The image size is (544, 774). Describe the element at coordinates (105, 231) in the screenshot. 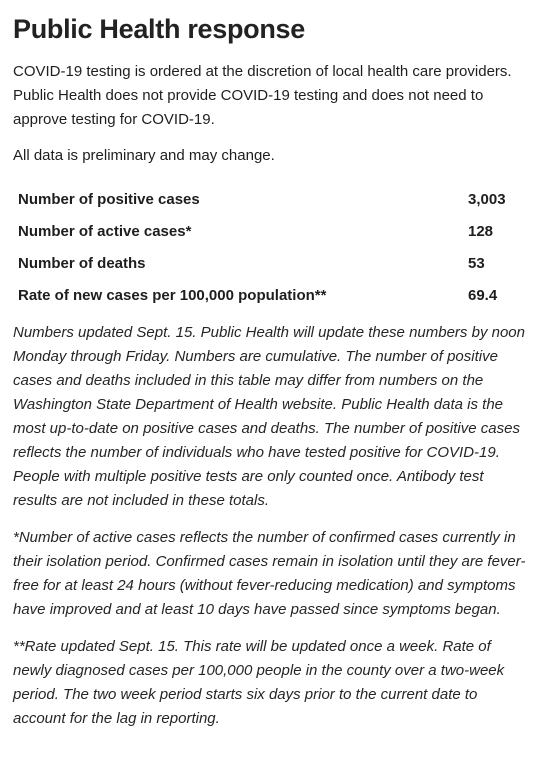

I see `stat-label: Number of active cases*` at that location.